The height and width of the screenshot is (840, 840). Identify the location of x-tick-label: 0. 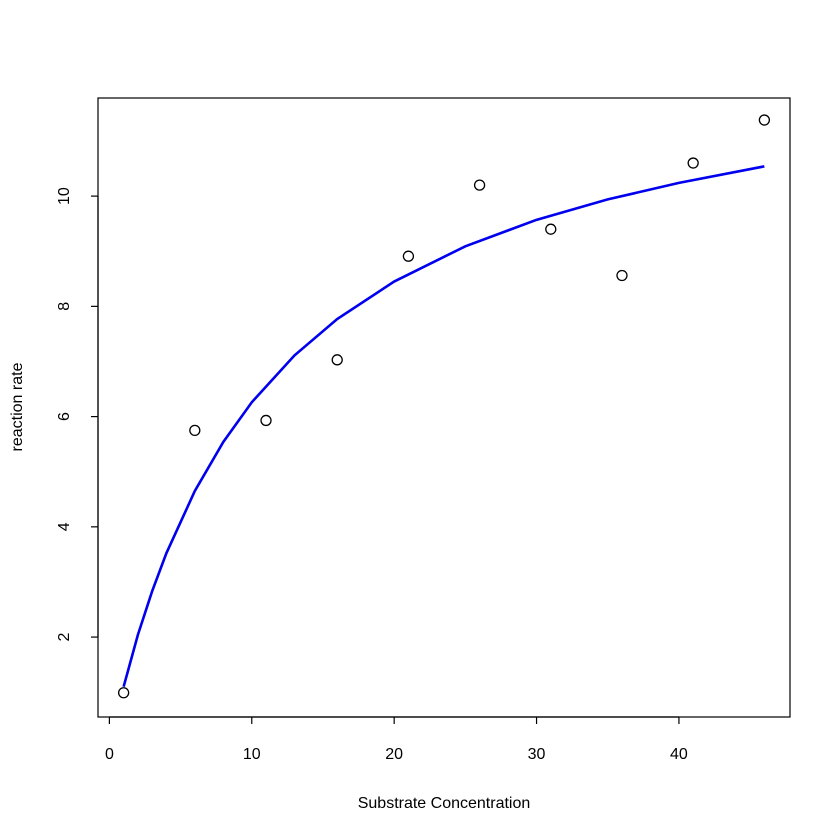
(109, 754).